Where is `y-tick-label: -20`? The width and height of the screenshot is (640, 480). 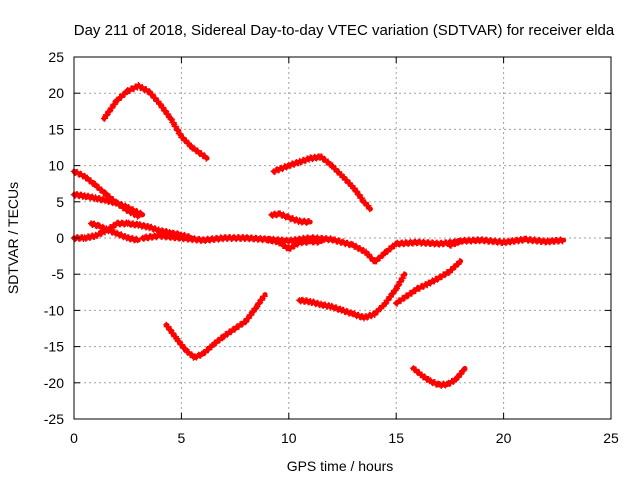
y-tick-label: -20 is located at coordinates (54, 383).